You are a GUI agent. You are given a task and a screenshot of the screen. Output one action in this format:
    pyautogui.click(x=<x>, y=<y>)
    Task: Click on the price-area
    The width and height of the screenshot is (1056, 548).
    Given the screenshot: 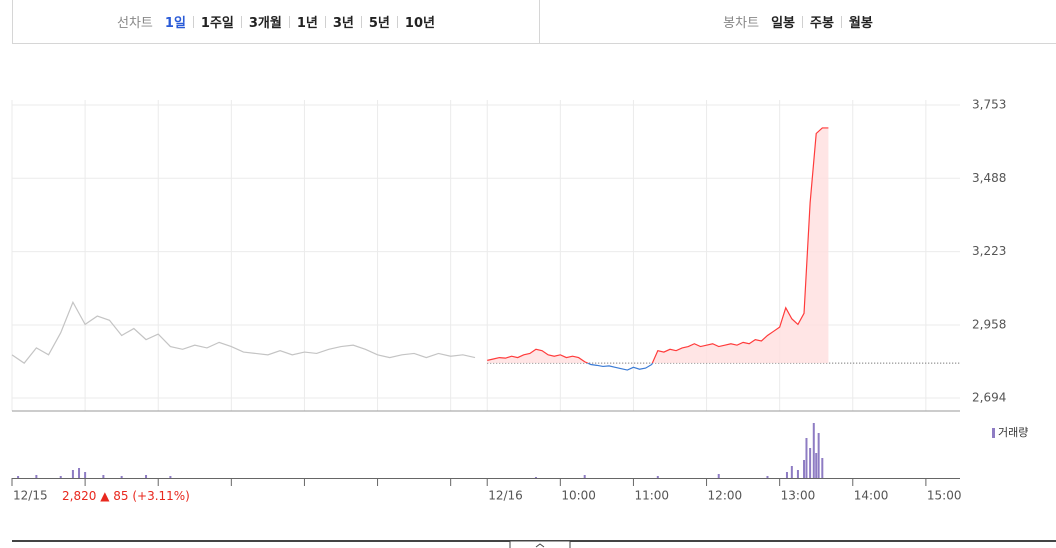 What is the action you would take?
    pyautogui.click(x=658, y=245)
    